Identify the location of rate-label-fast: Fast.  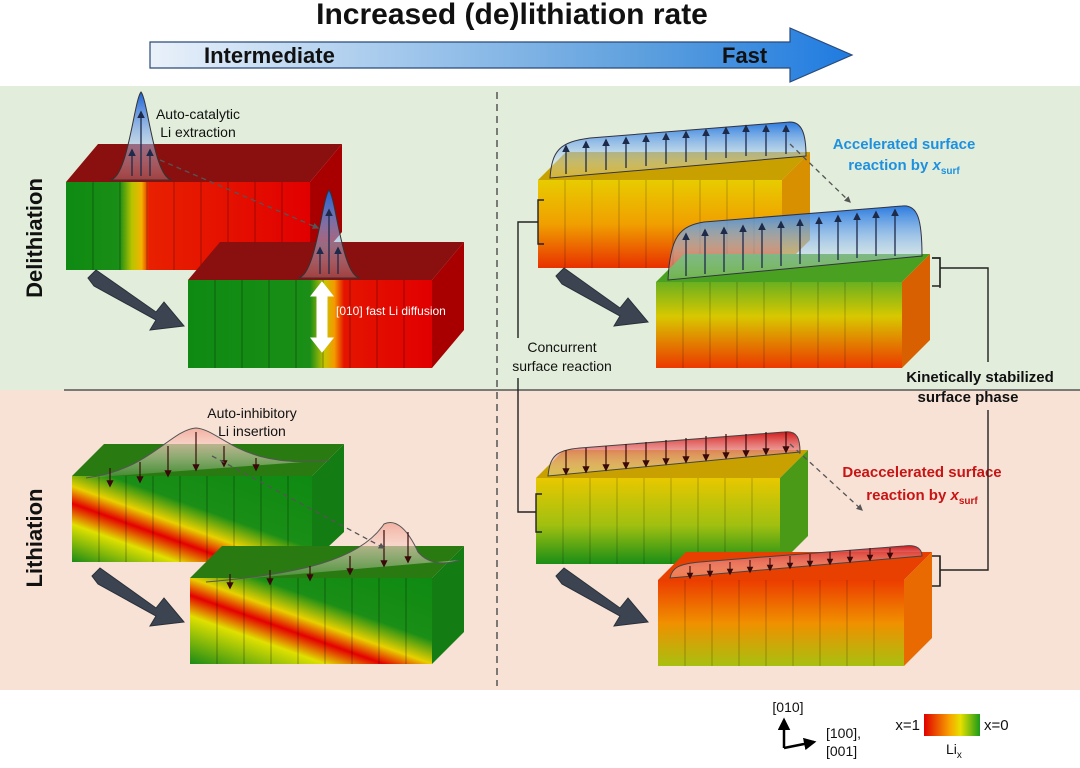
(745, 55).